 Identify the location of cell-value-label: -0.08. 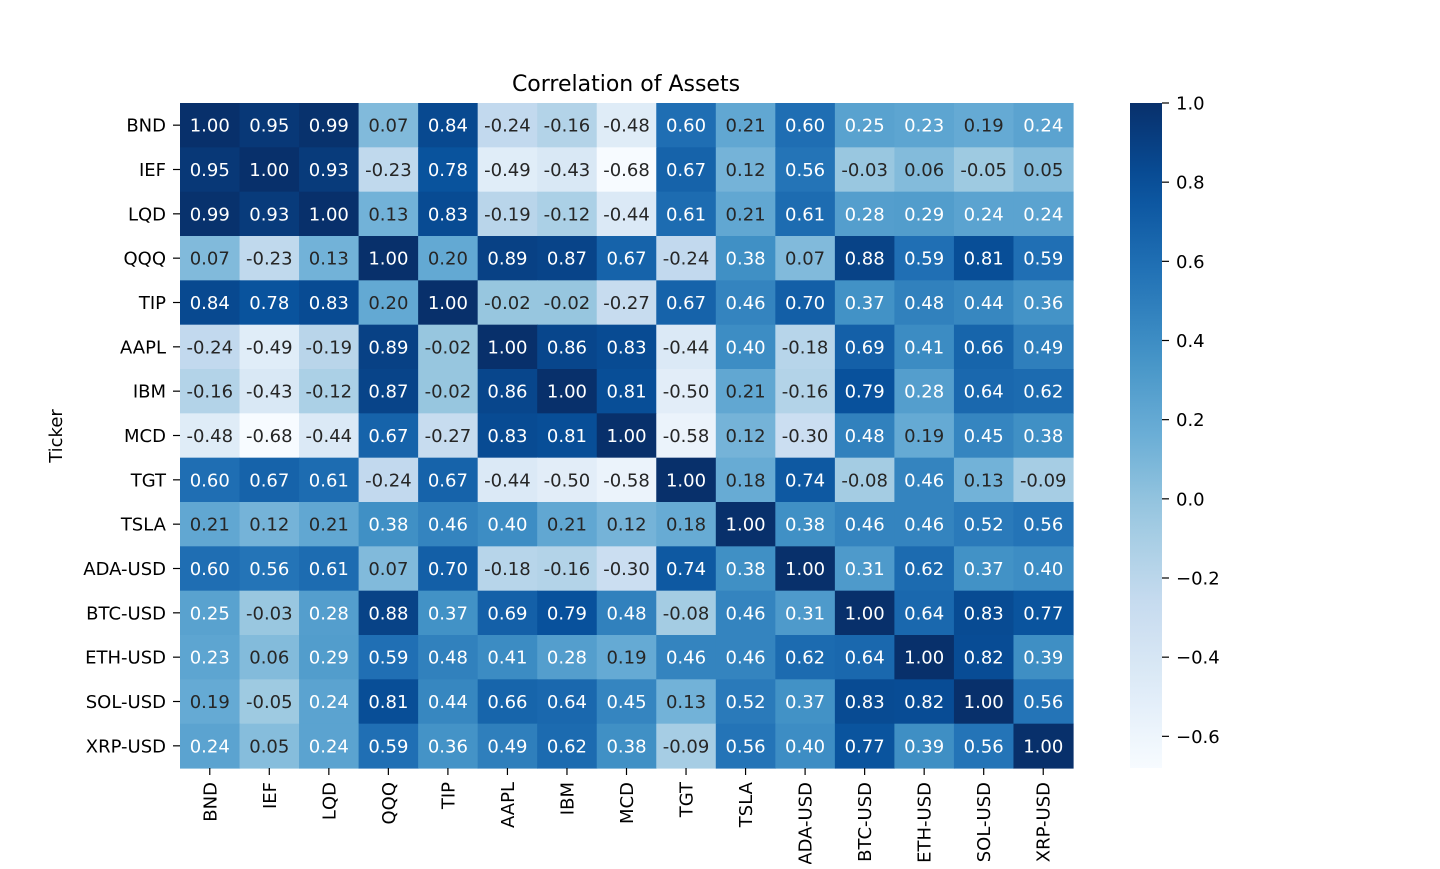
(686, 613).